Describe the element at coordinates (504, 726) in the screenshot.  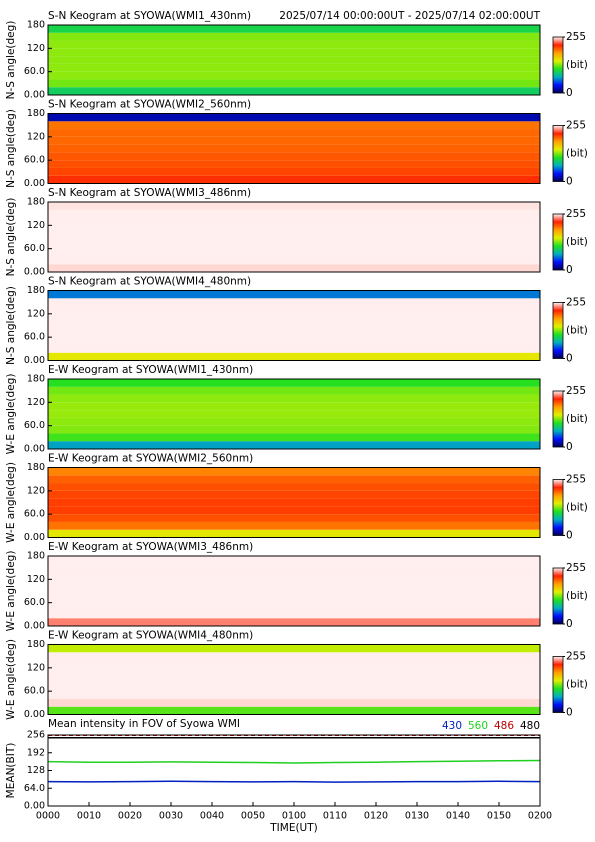
I see `legend-entry: 486` at that location.